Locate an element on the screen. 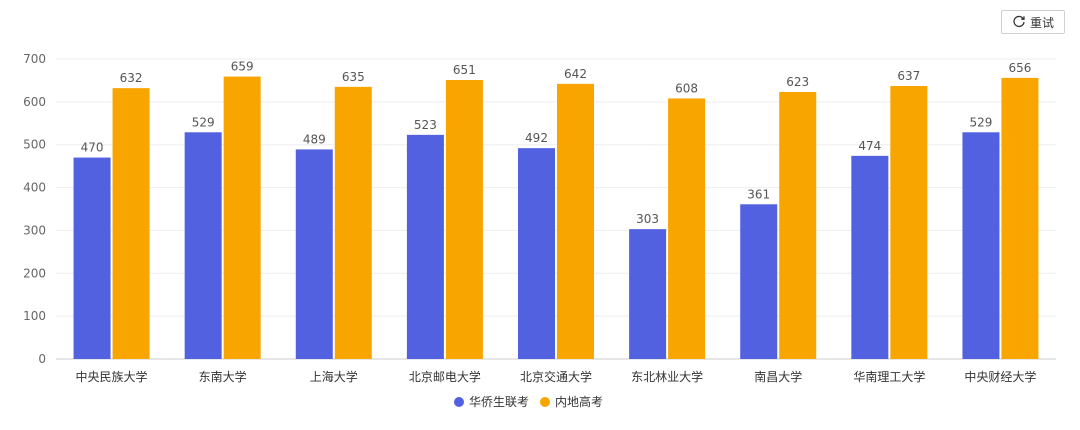  data-label: 492 is located at coordinates (536, 138).